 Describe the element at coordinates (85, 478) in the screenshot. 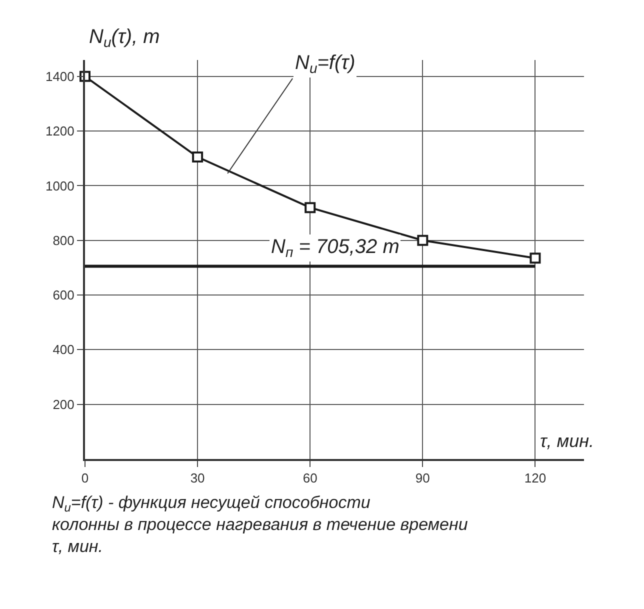

I see `x-tick-label: 0` at that location.